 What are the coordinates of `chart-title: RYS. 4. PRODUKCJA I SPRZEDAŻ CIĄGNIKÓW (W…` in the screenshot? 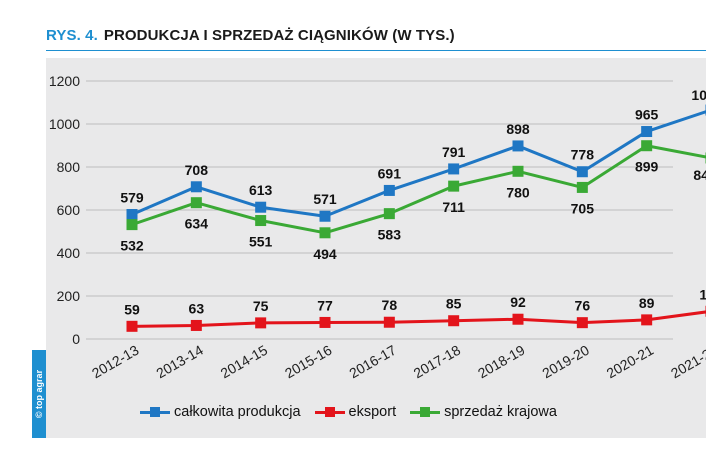 It's located at (250, 35).